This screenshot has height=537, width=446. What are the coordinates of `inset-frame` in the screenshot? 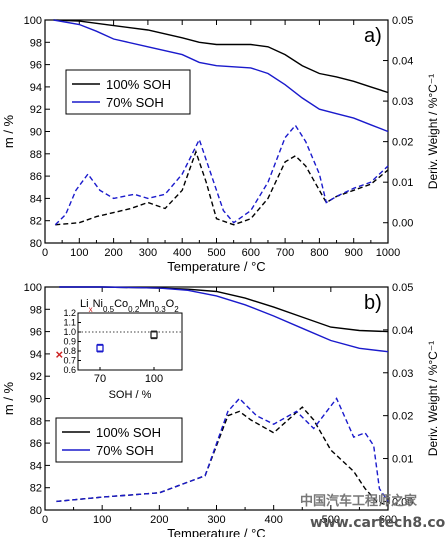 It's located at (130, 341).